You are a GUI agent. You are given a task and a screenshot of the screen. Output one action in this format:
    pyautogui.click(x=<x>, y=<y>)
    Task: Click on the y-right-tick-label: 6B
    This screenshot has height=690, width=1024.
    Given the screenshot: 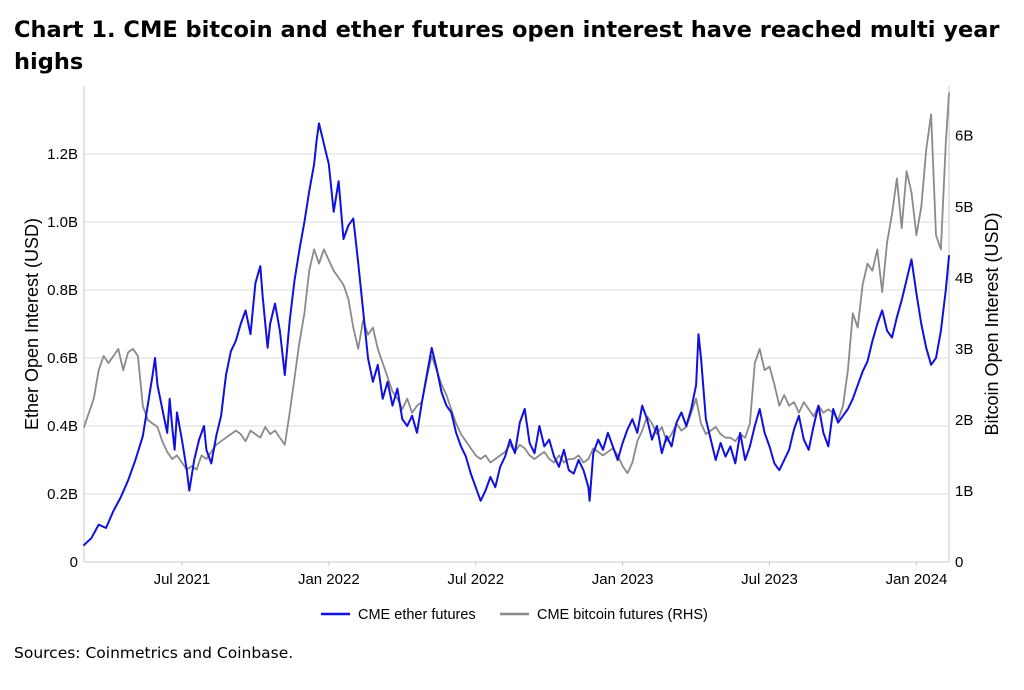 What is the action you would take?
    pyautogui.click(x=964, y=136)
    